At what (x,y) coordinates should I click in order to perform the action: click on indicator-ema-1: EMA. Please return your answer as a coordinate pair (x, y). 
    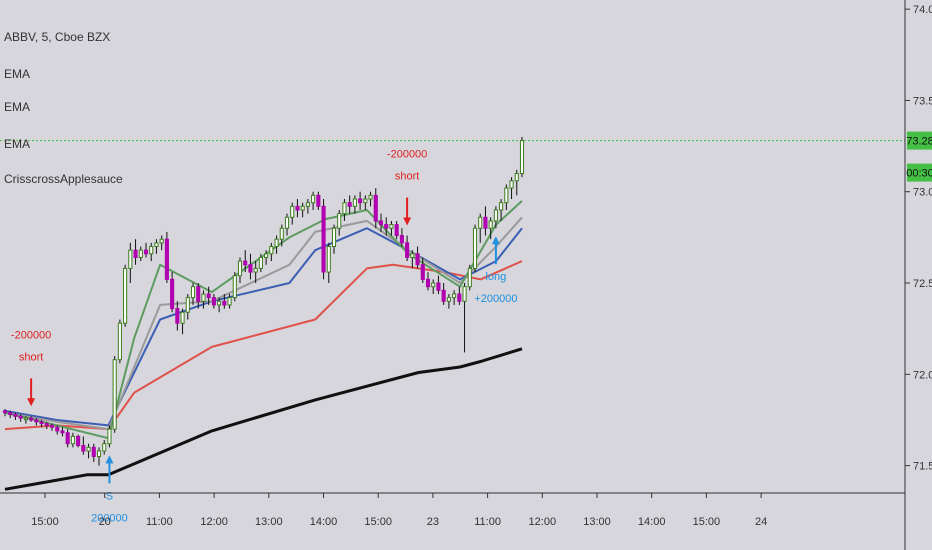
    Looking at the image, I should click on (17, 74).